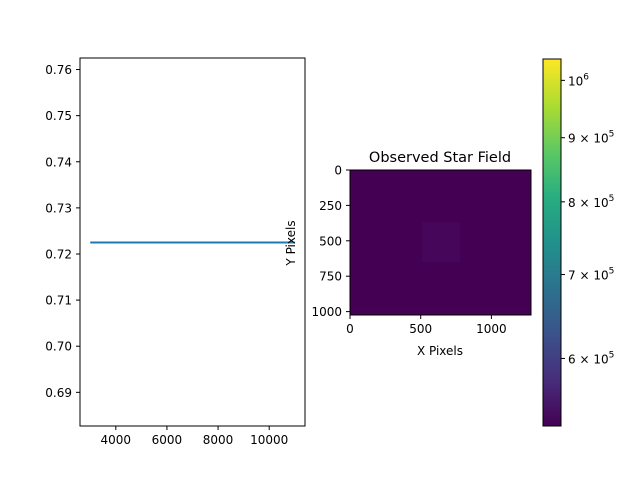 The height and width of the screenshot is (480, 640). Describe the element at coordinates (491, 329) in the screenshot. I see `heatmap-x-tick-label: 1000` at that location.